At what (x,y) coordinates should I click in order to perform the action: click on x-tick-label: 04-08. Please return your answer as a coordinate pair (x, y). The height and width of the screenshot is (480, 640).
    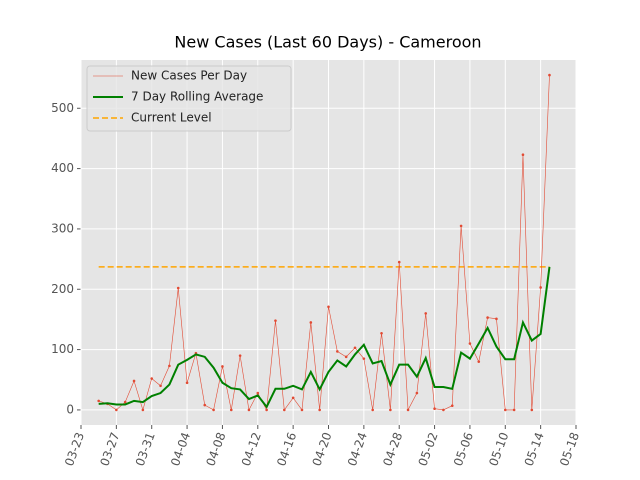
    Looking at the image, I should click on (215, 449).